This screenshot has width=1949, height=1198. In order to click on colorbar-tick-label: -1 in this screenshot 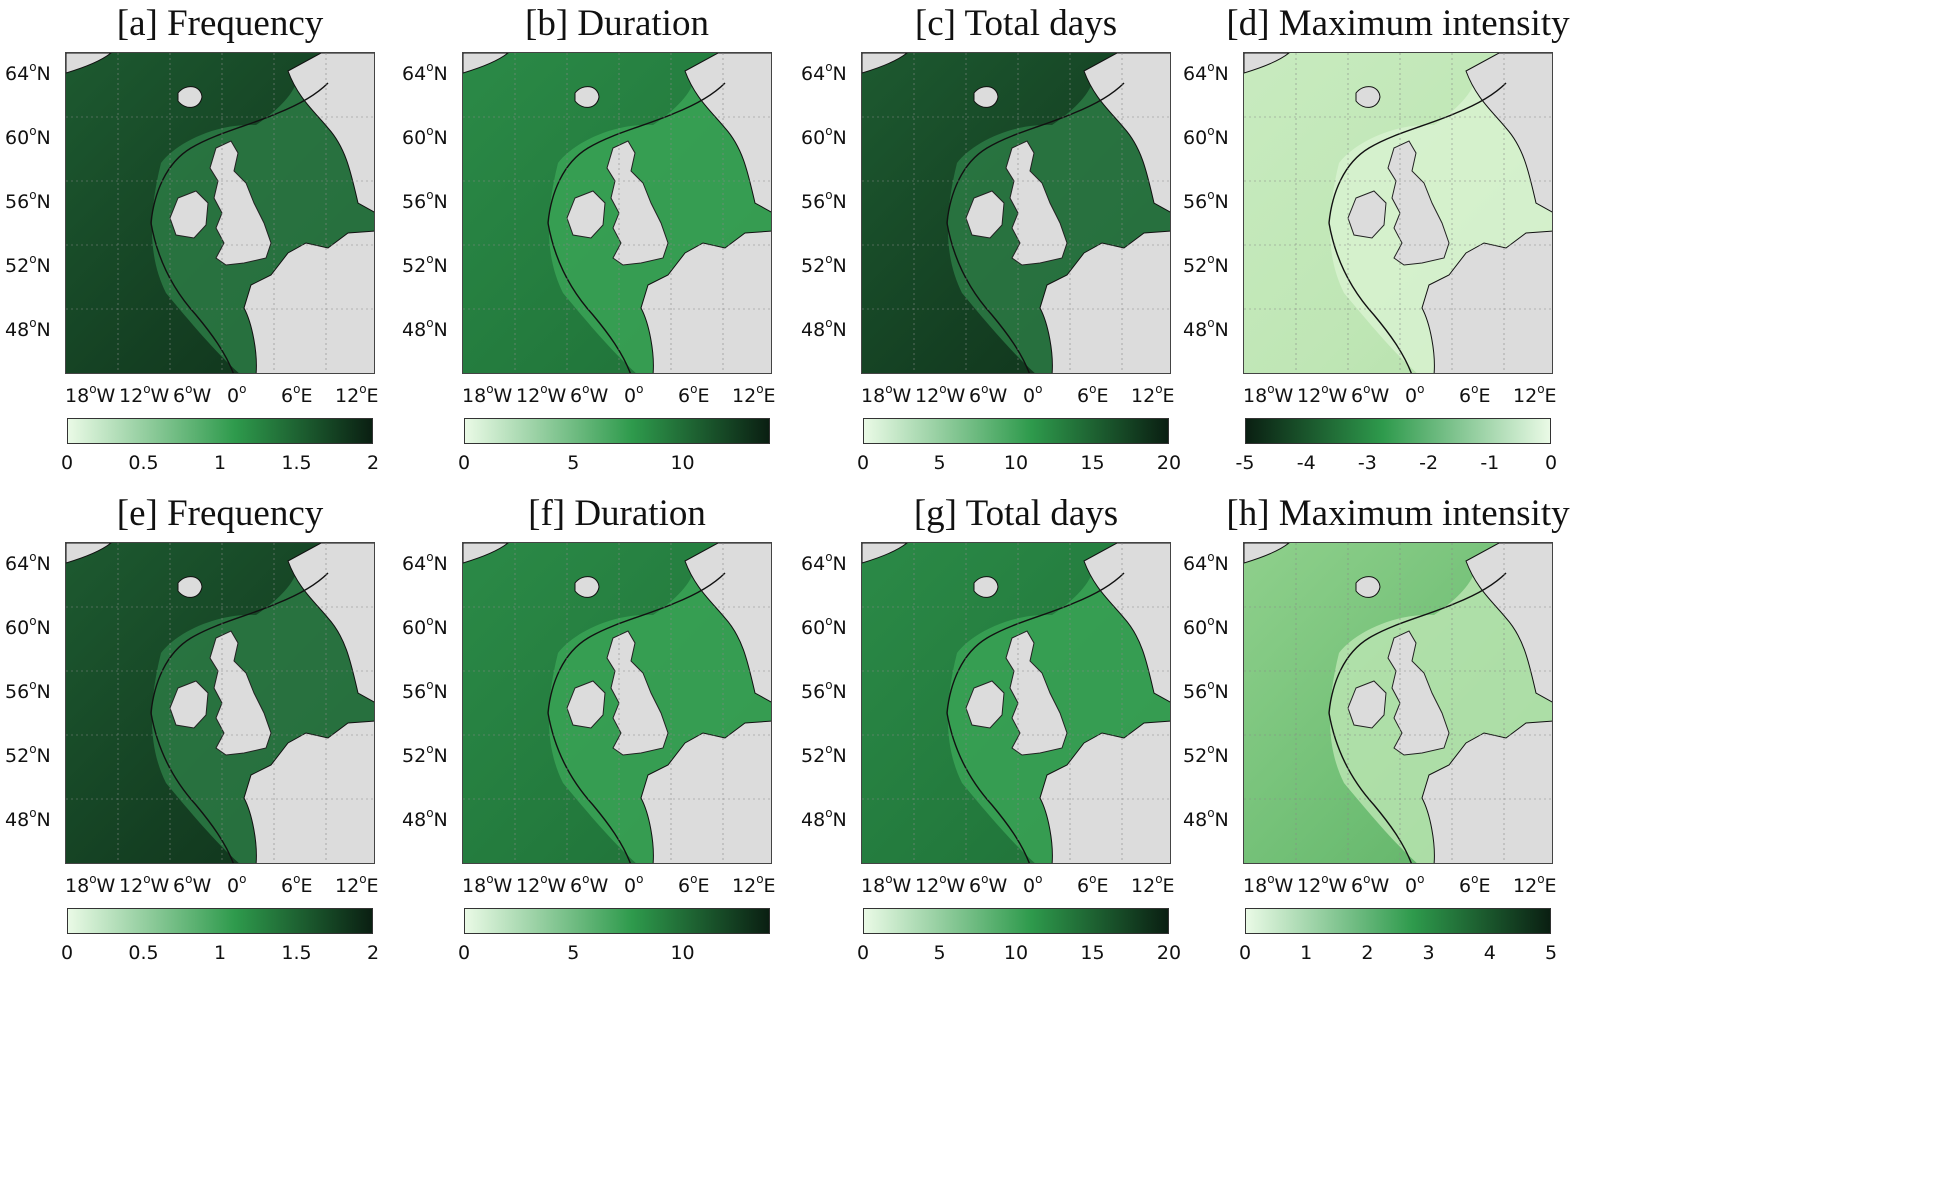, I will do `click(1490, 463)`.